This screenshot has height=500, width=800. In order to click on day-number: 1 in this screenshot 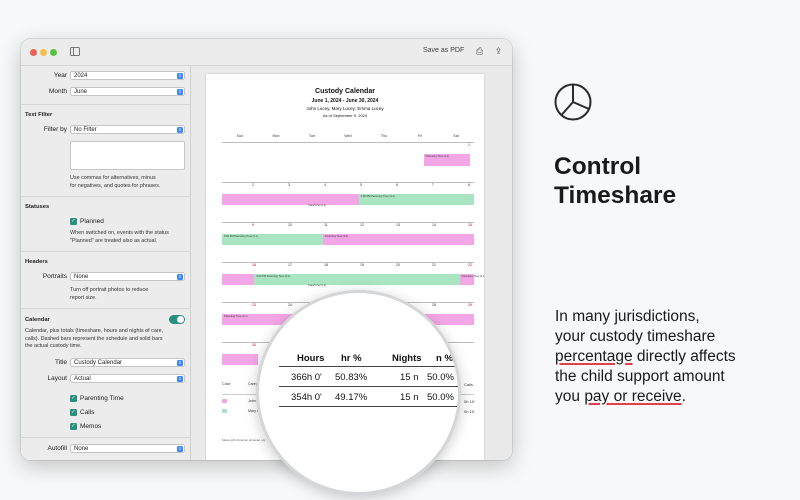, I will do `click(469, 145)`.